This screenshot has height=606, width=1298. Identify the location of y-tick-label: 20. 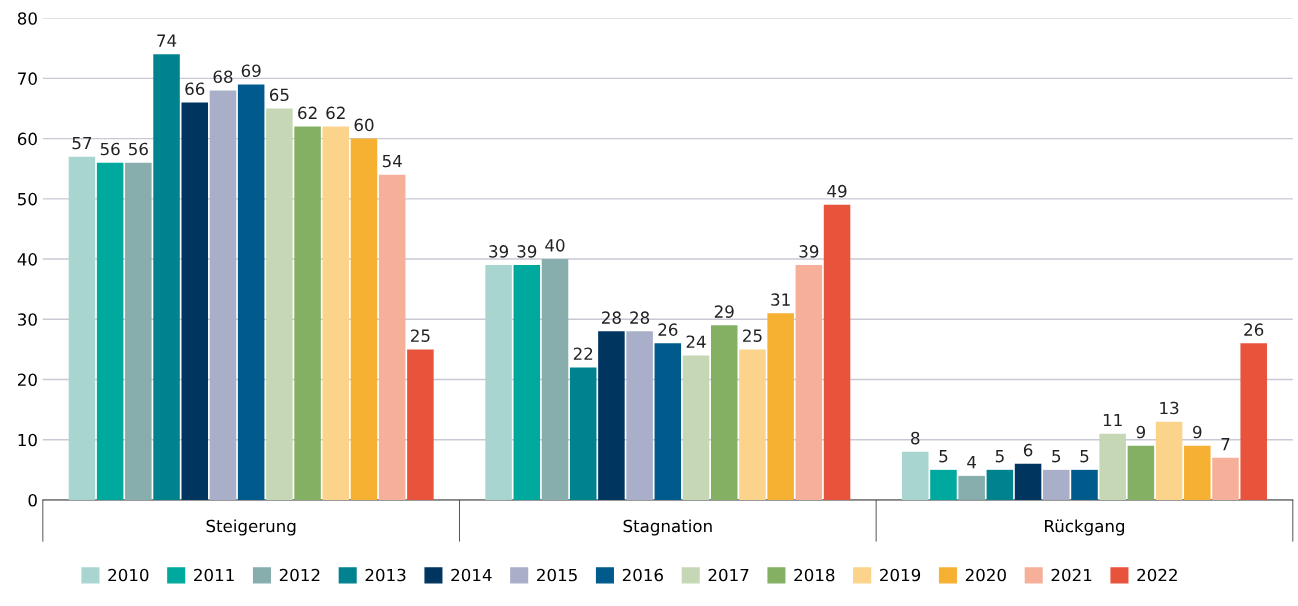
(27, 380).